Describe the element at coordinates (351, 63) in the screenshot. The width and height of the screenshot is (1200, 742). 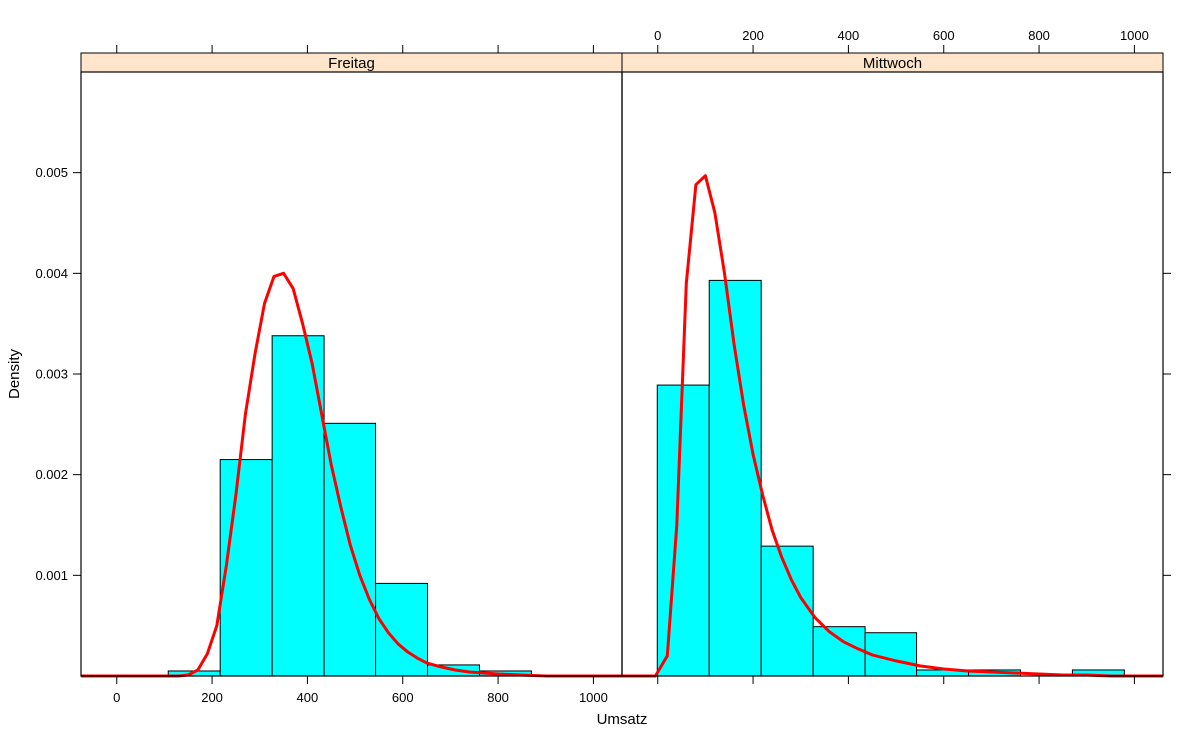
I see `panel-strip-label: Freitag` at that location.